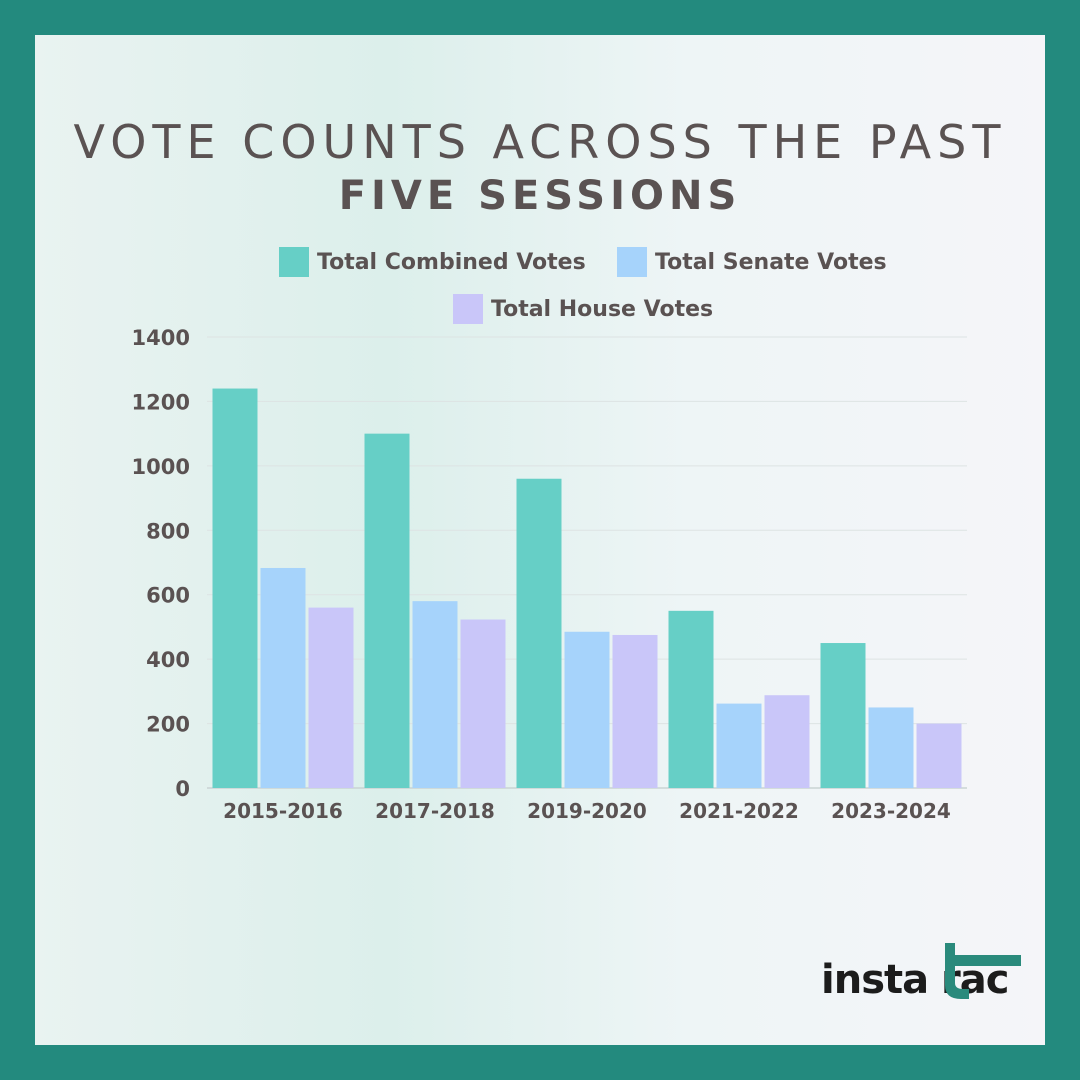 This screenshot has width=1080, height=1080. What do you see at coordinates (483, 703) in the screenshot?
I see `bar-total-house-votes-2017-2018` at bounding box center [483, 703].